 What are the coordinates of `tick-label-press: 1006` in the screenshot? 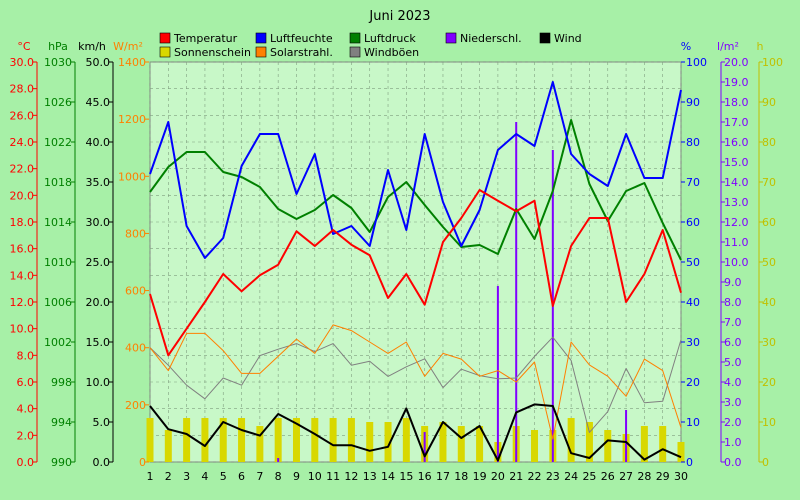 It's located at (58, 302).